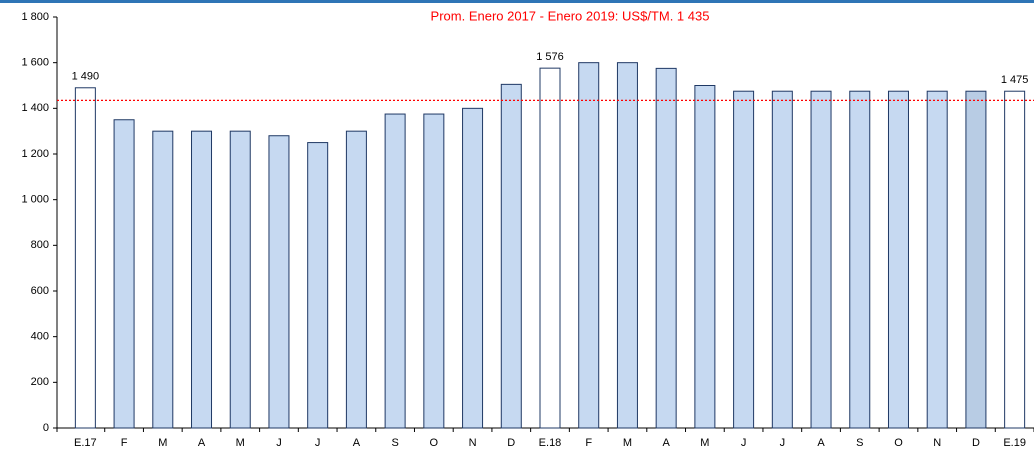 The width and height of the screenshot is (1034, 450). I want to click on y-tick-label: 1 400, so click(35, 108).